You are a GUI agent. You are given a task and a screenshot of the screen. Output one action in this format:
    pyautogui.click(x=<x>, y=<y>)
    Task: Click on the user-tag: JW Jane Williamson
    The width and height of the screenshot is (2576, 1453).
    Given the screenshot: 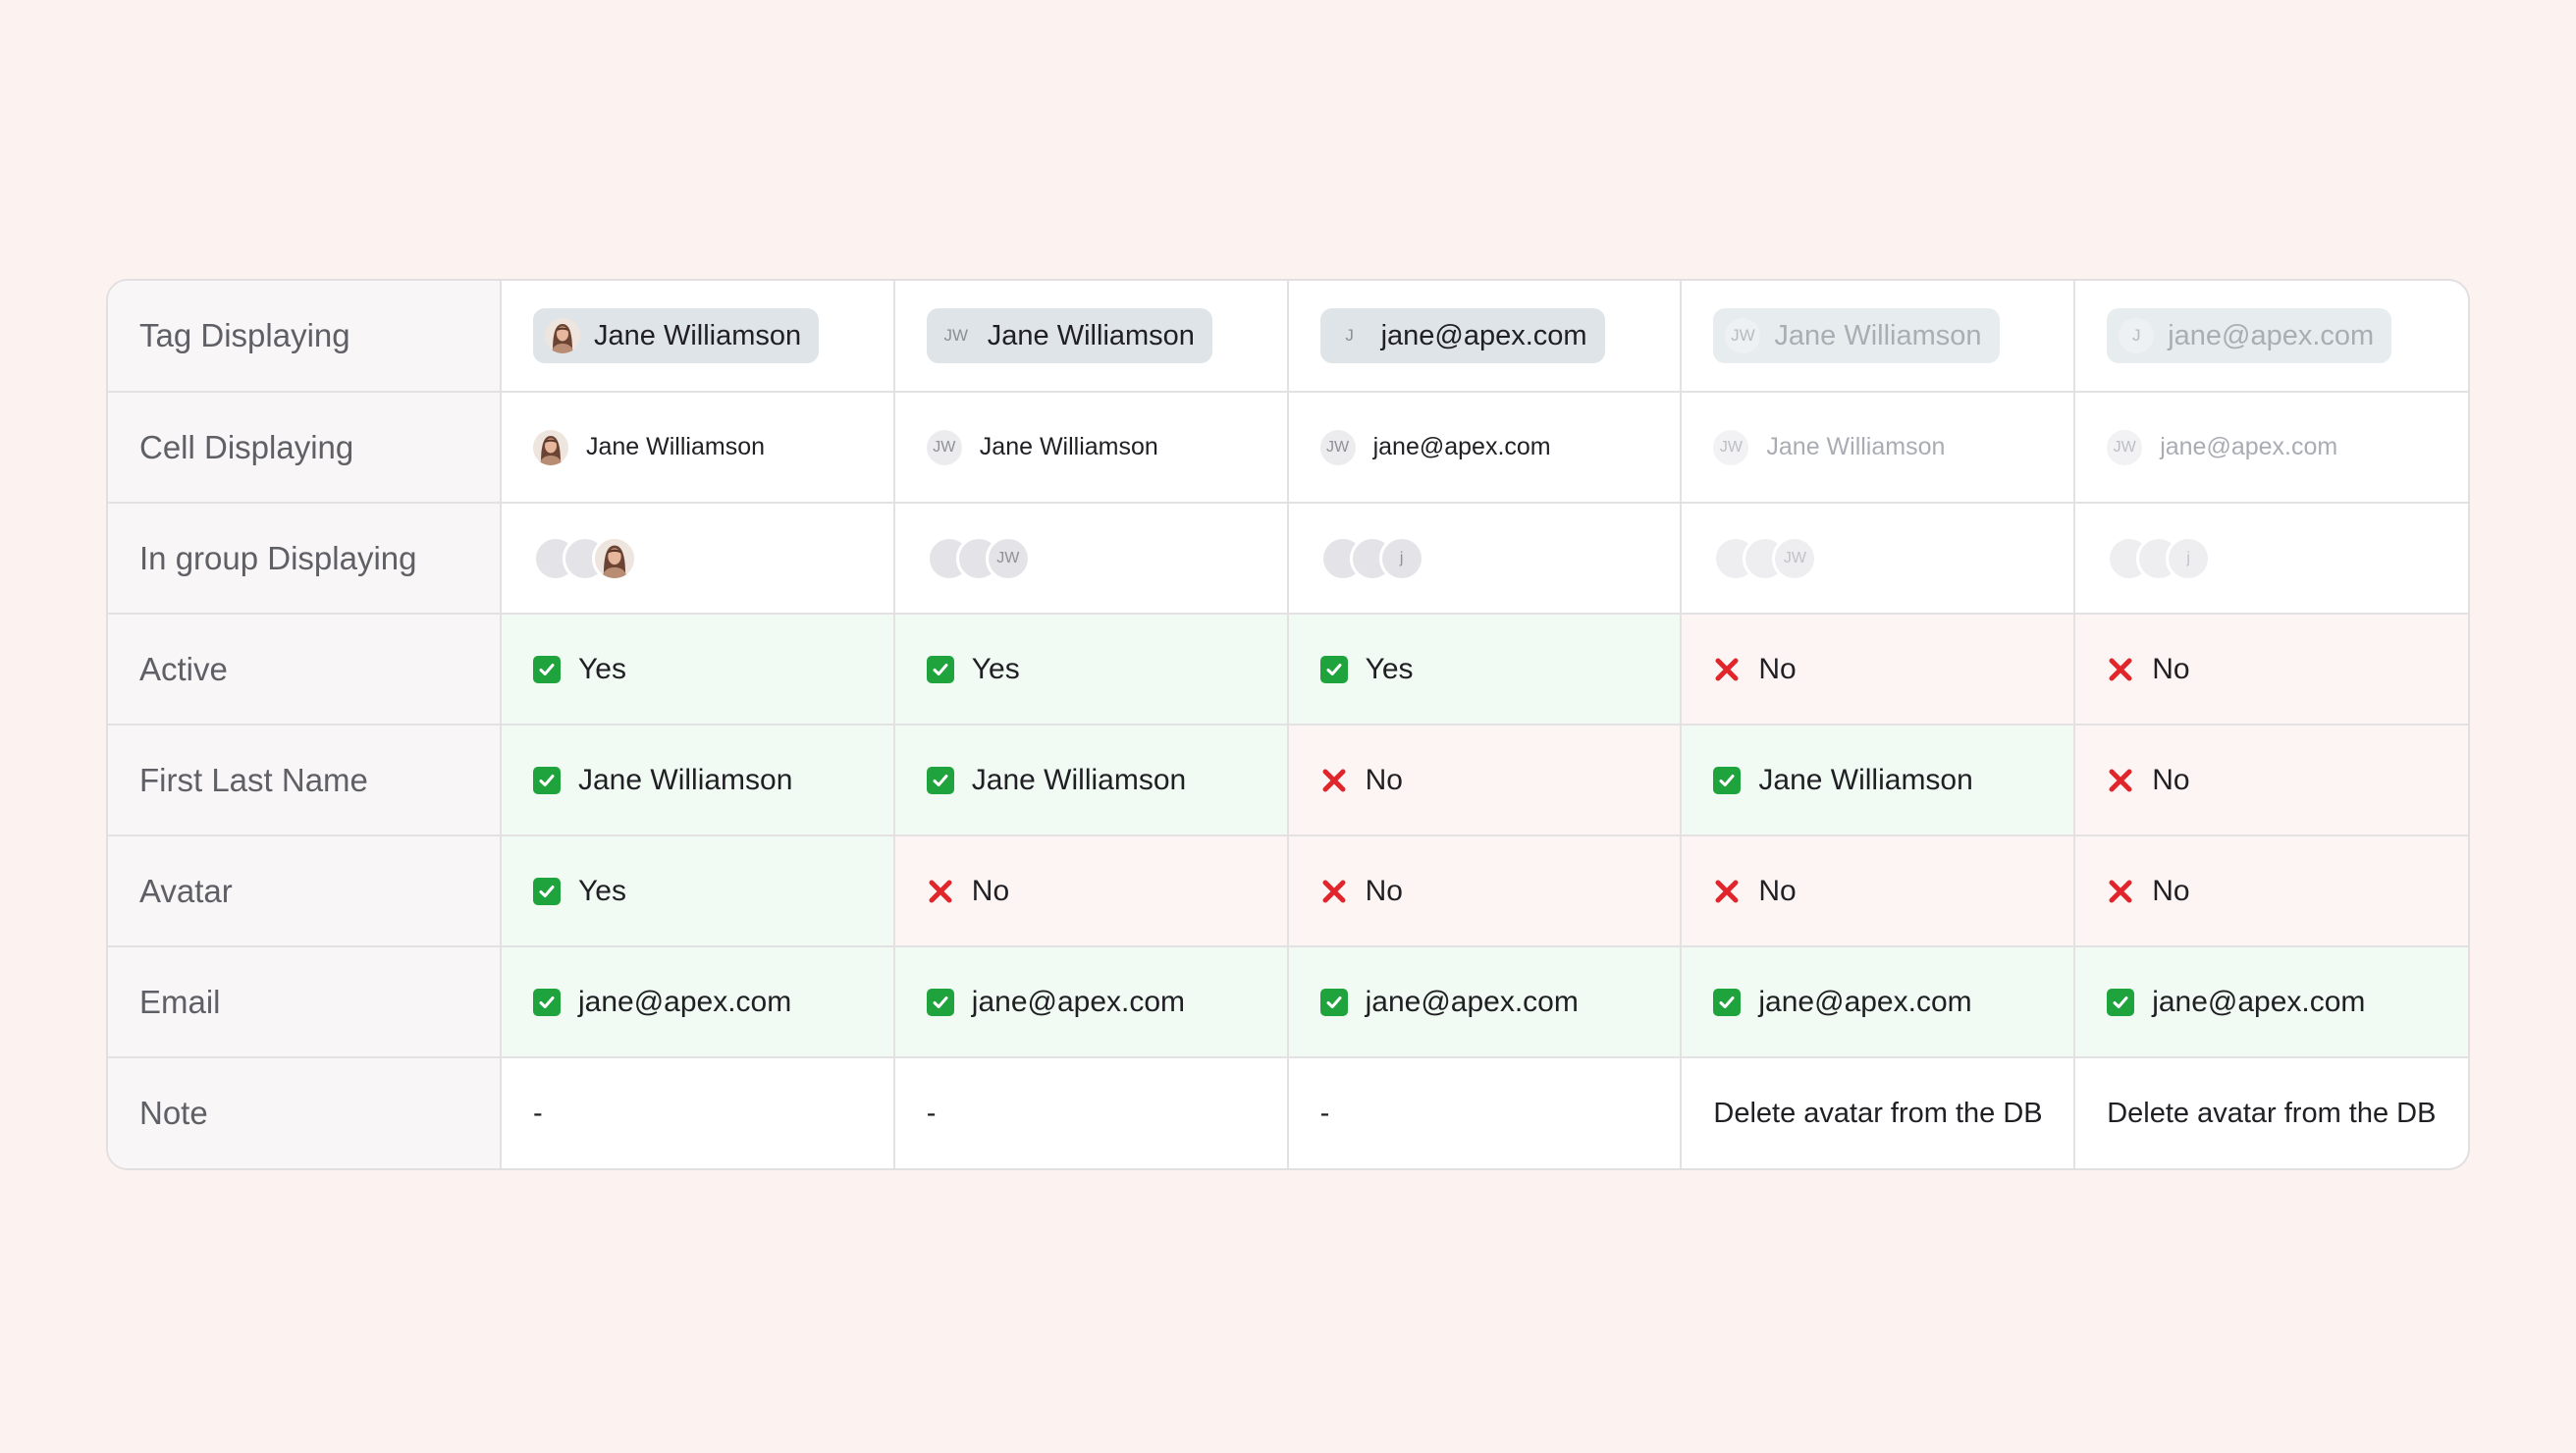 What is the action you would take?
    pyautogui.click(x=1069, y=335)
    